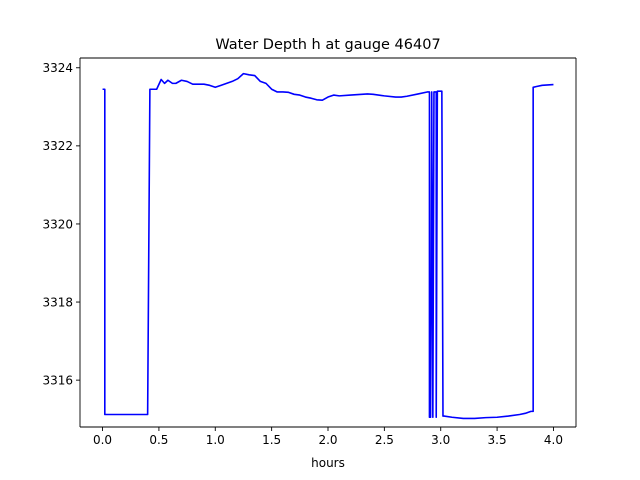 This screenshot has width=640, height=480. I want to click on y-tick-label: 3316, so click(57, 380).